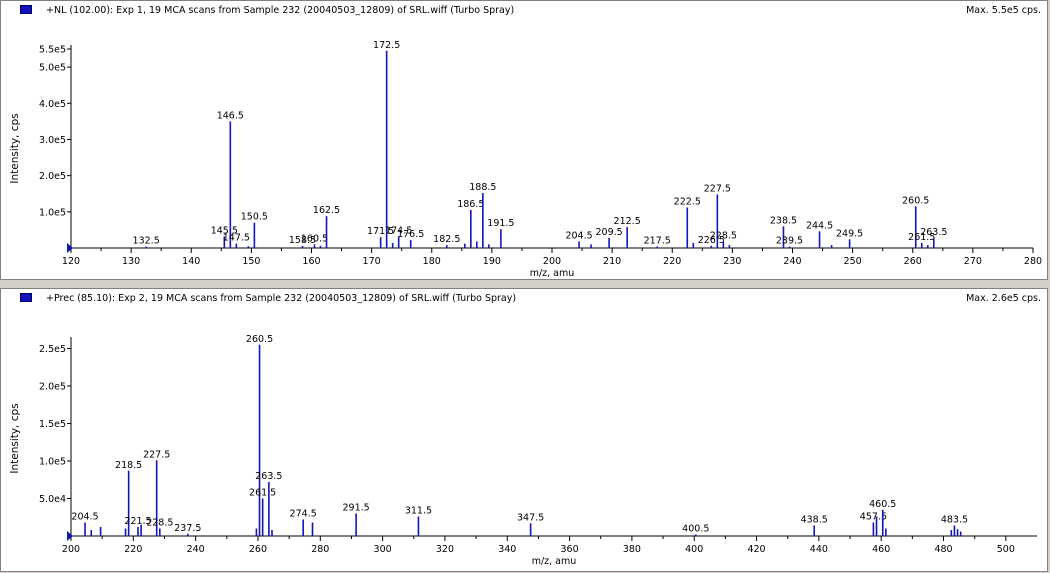  What do you see at coordinates (356, 508) in the screenshot?
I see `peak-label: 291.5` at bounding box center [356, 508].